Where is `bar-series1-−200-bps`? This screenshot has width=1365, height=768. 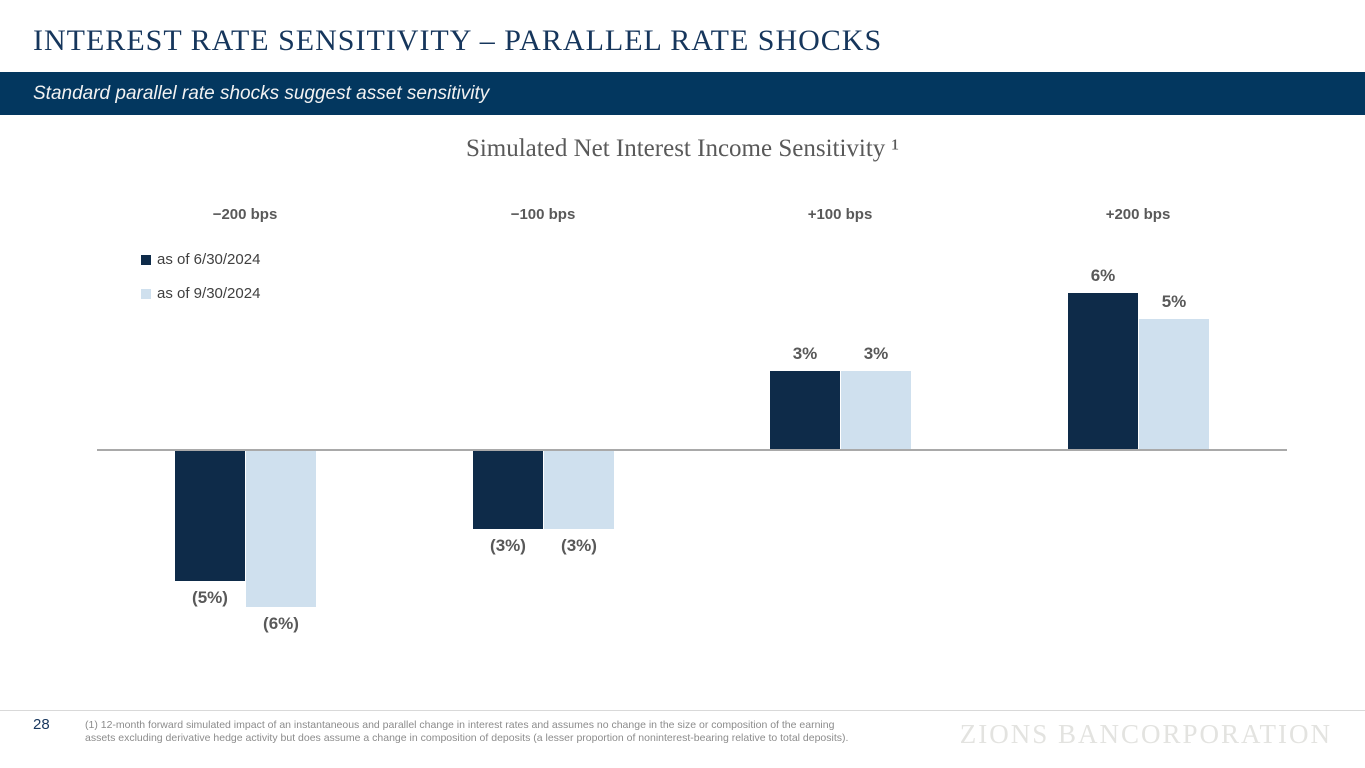 bar-series1-−200-bps is located at coordinates (210, 516).